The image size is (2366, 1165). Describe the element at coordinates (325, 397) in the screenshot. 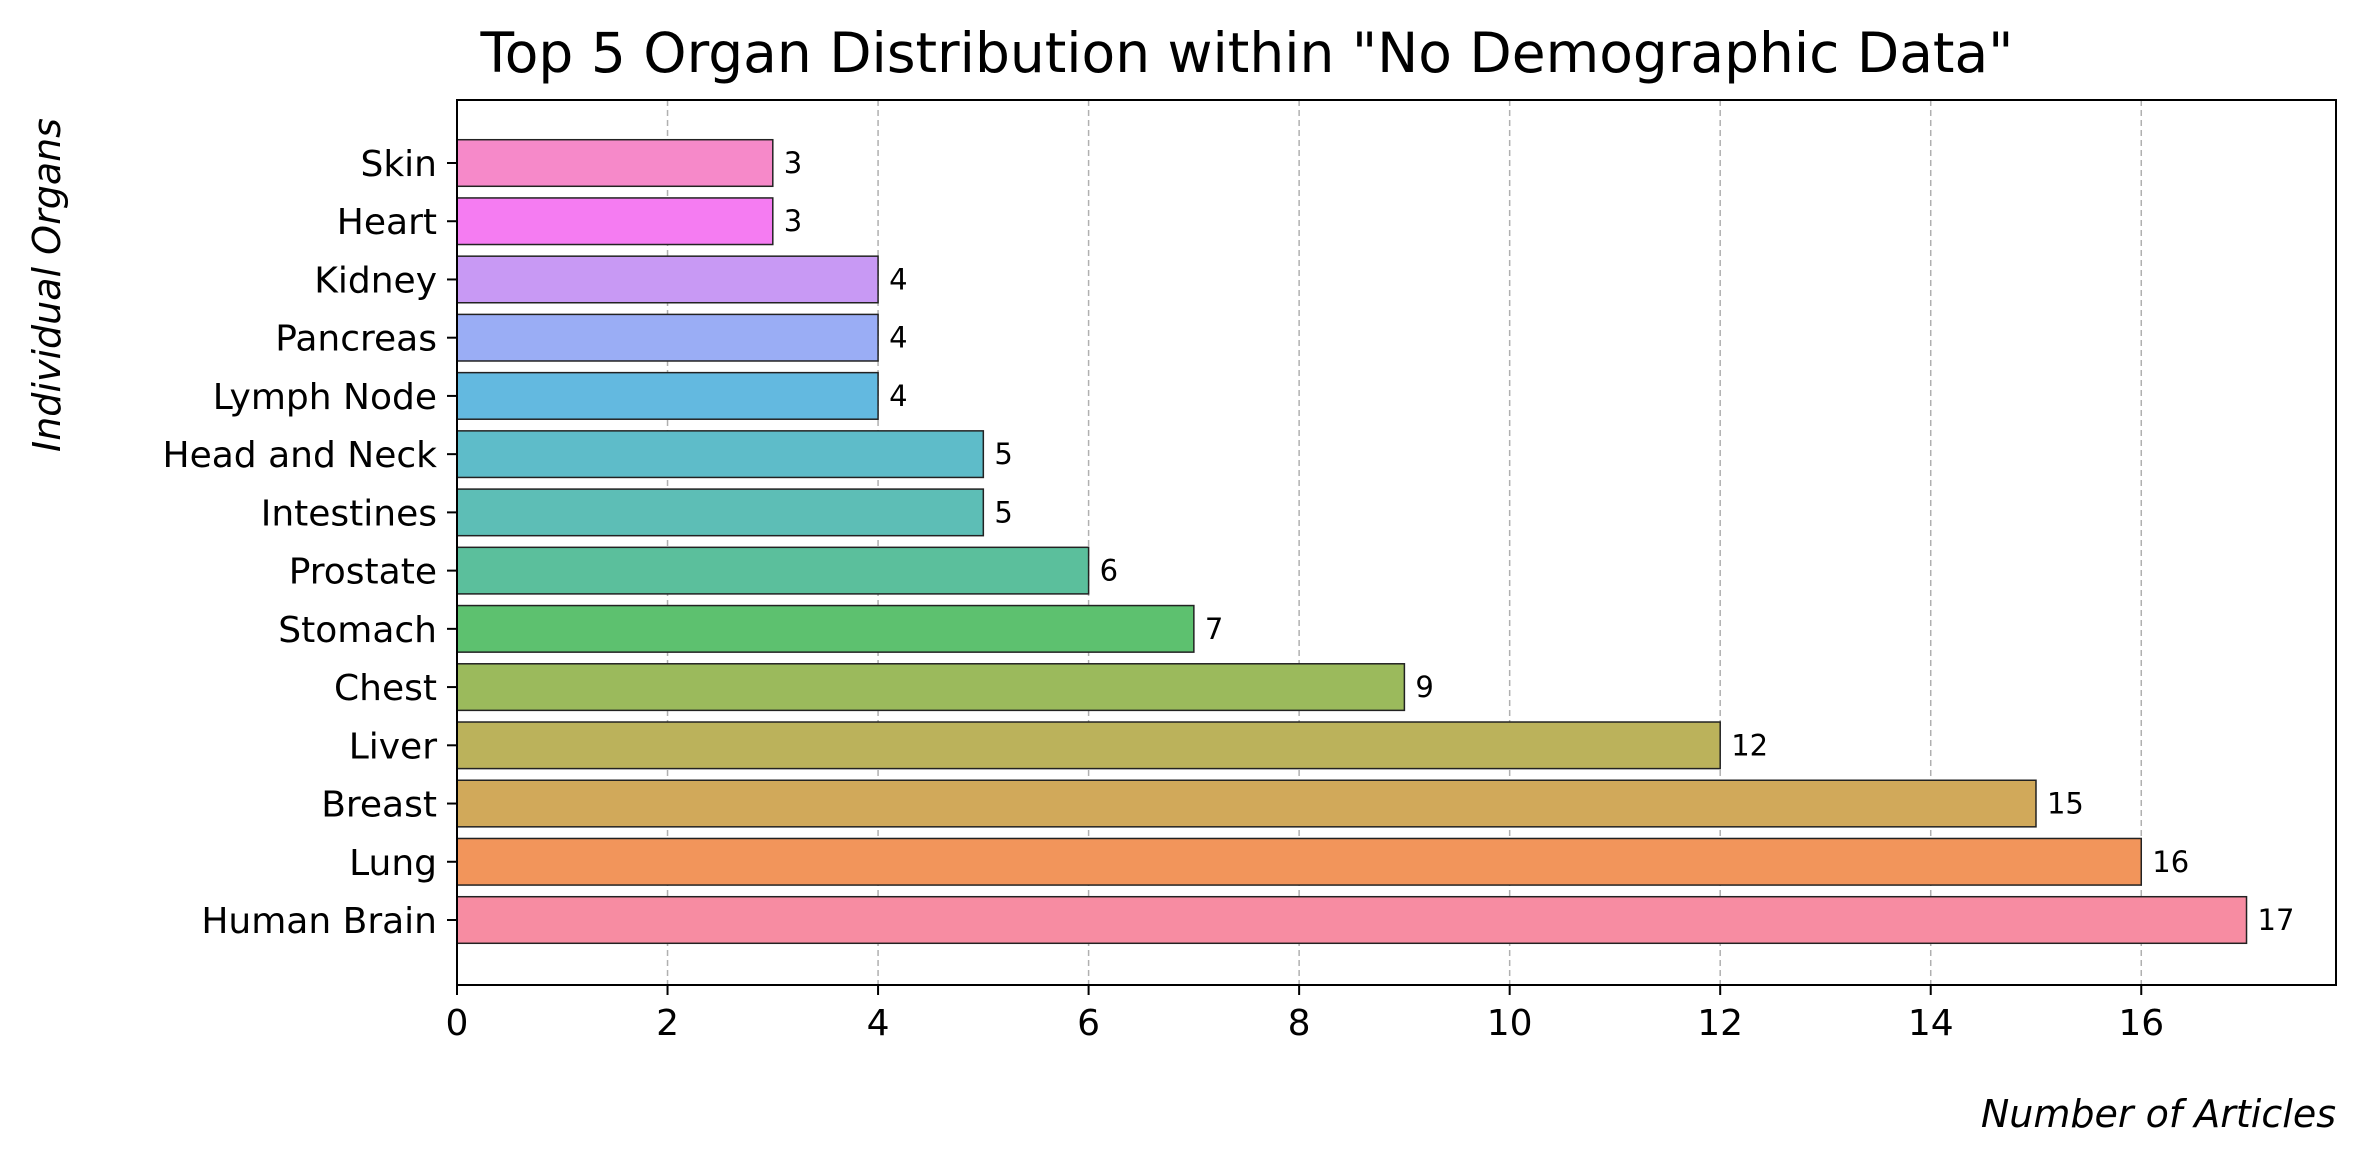

I see `y-tick-label: Lymph Node` at that location.